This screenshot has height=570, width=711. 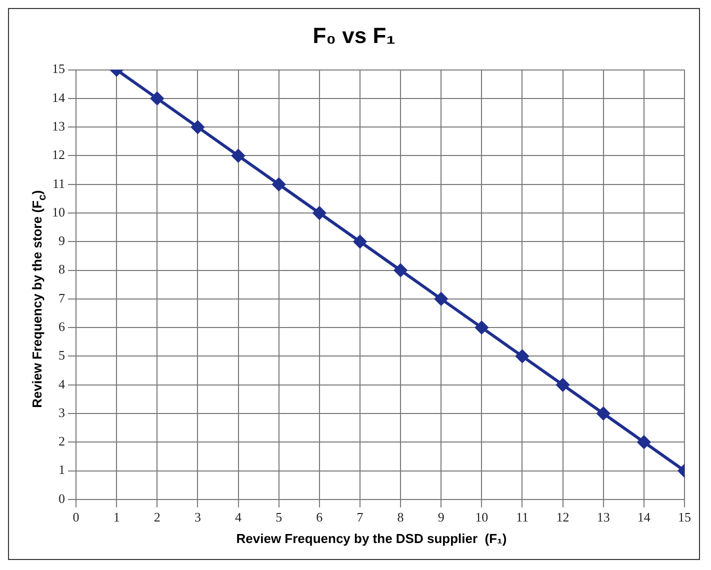 I want to click on y-tick-label: 6, so click(x=62, y=326).